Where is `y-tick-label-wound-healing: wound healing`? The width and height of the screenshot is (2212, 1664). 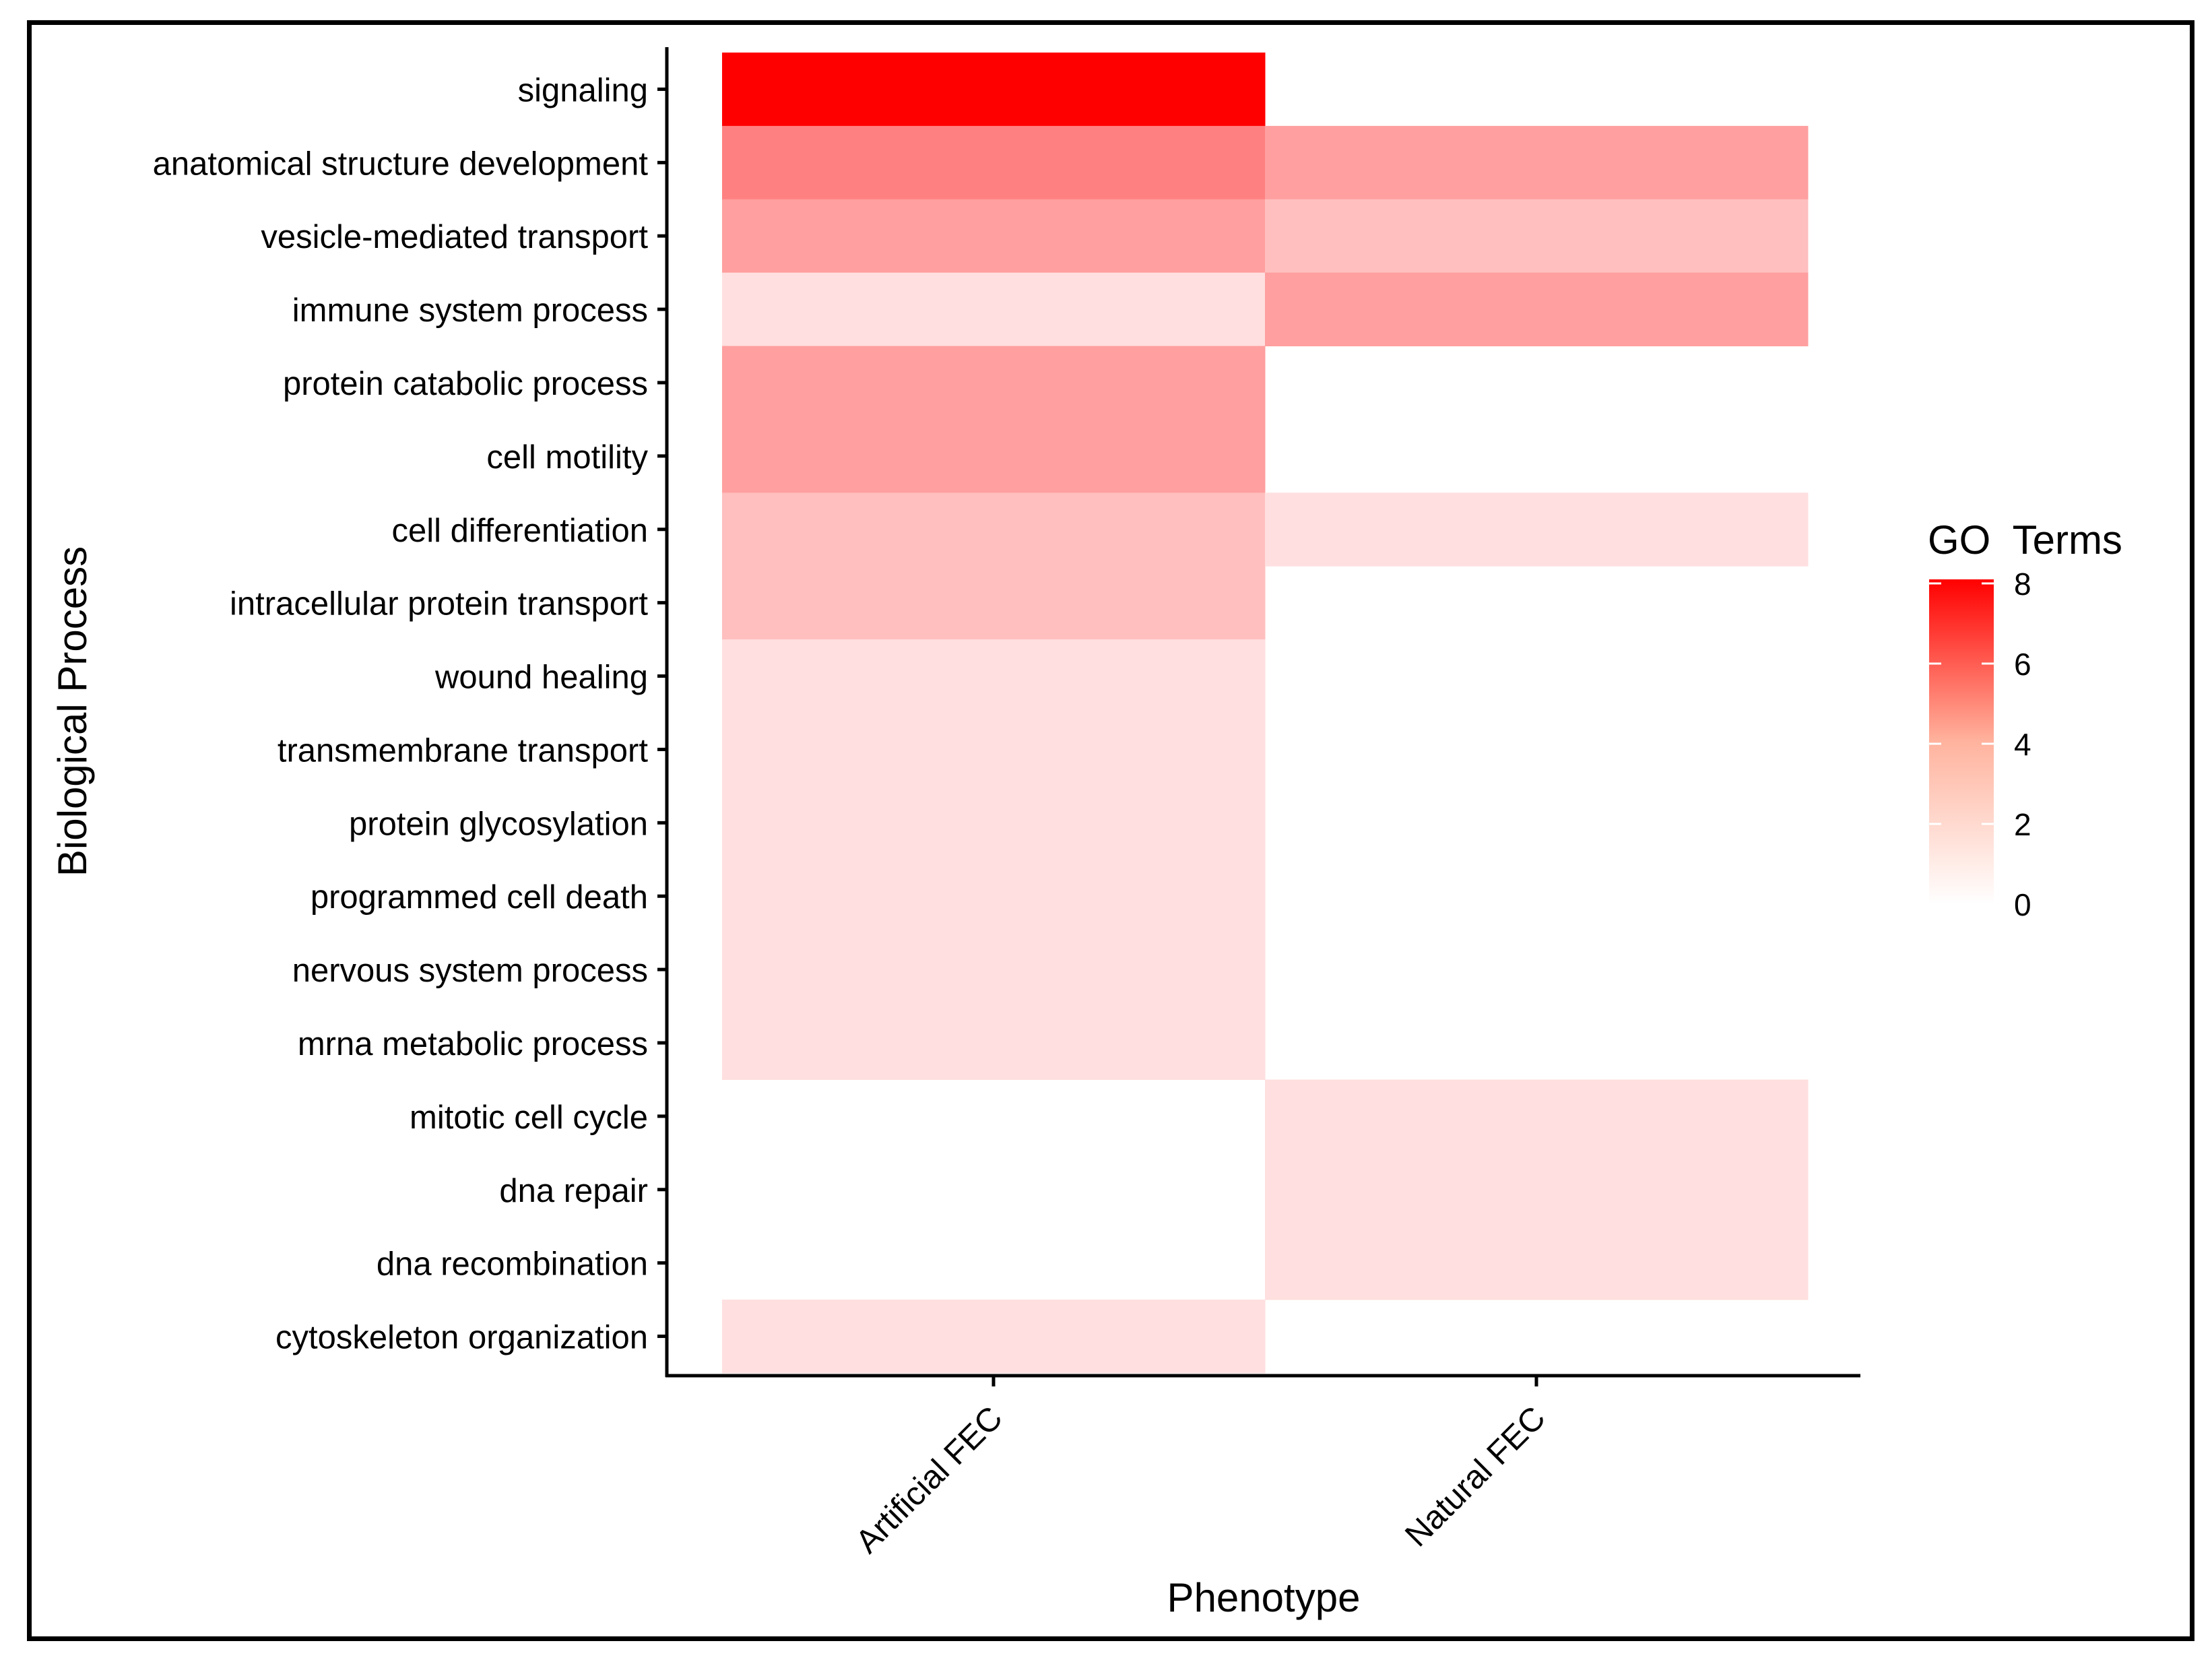 y-tick-label-wound-healing: wound healing is located at coordinates (541, 678).